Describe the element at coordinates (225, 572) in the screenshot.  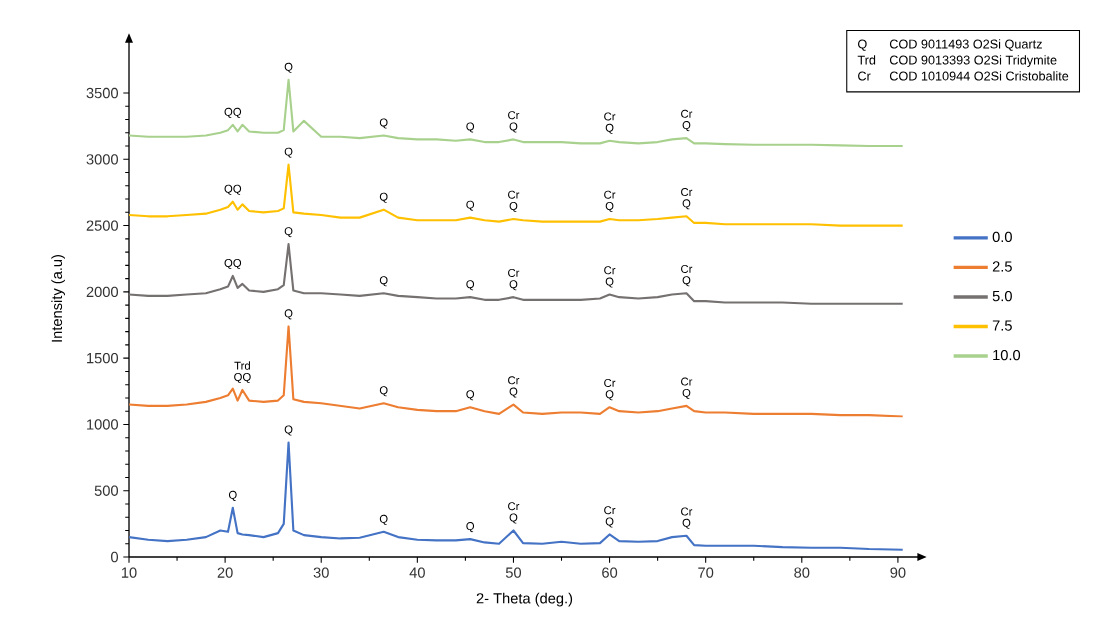
I see `x-tick-label: 20` at that location.